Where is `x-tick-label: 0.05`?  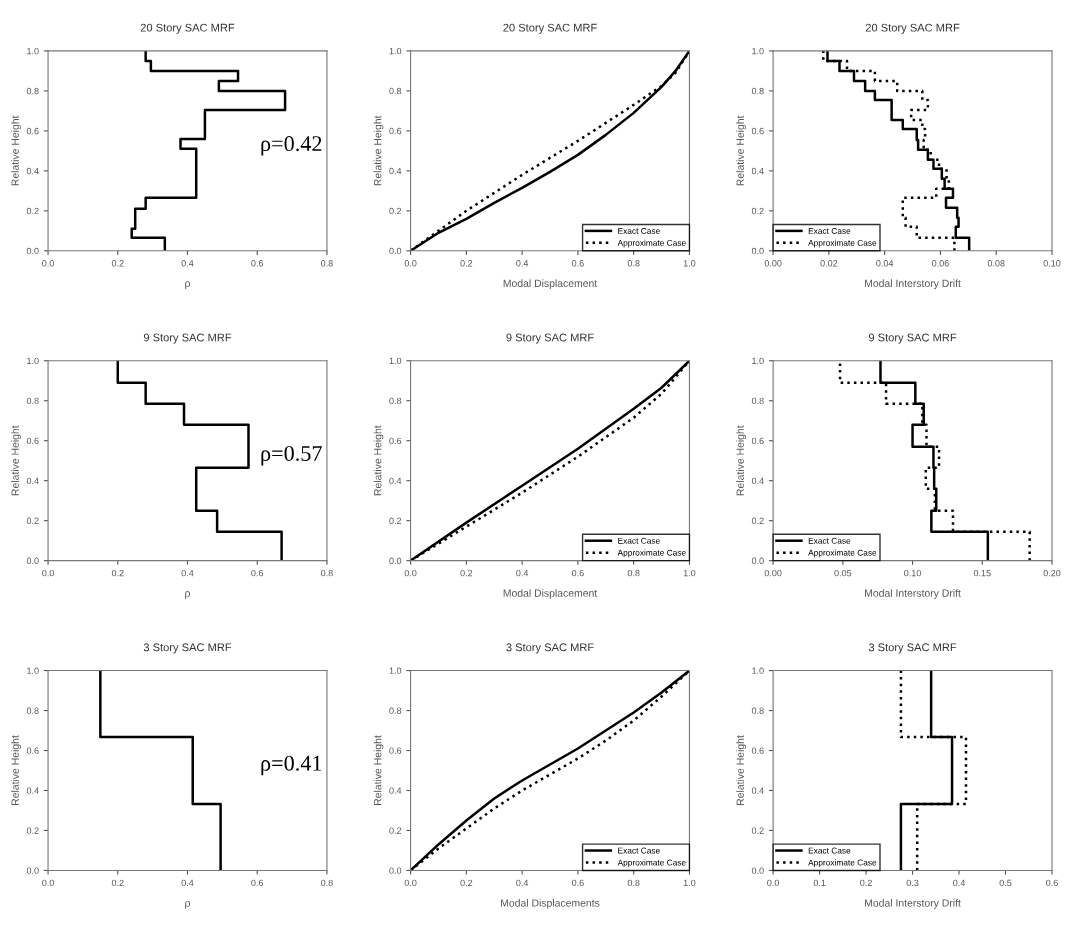 x-tick-label: 0.05 is located at coordinates (843, 573).